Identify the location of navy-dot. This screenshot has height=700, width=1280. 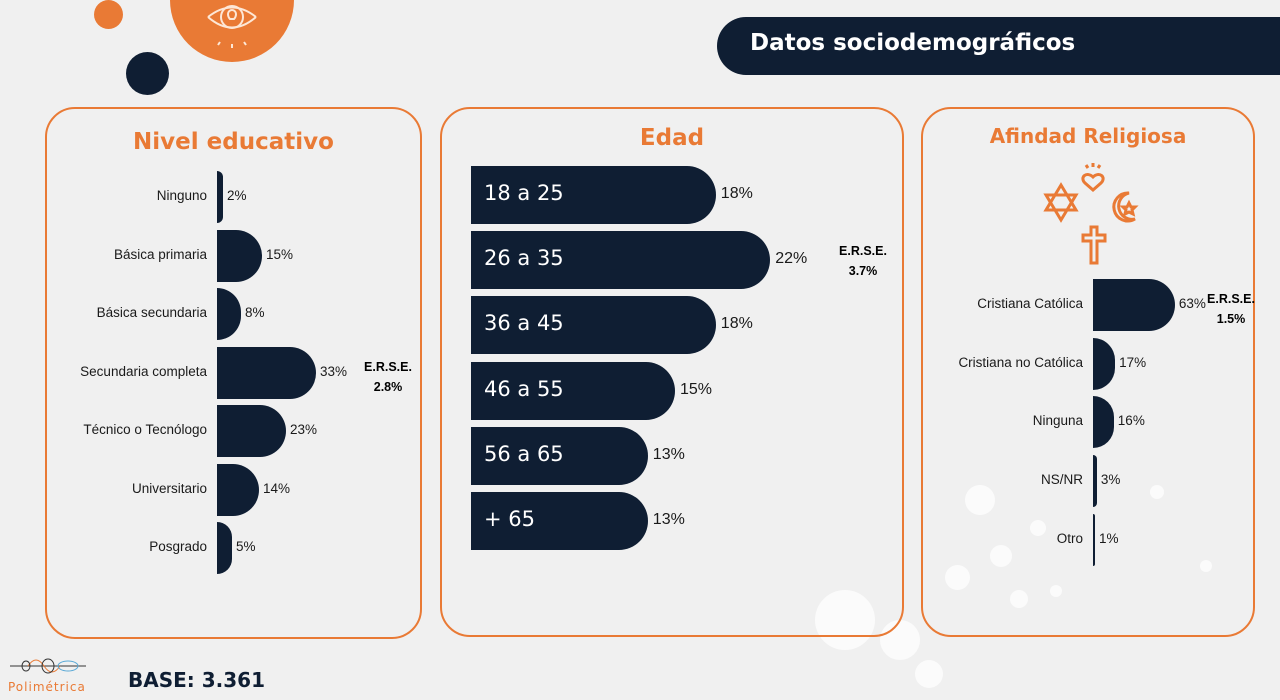
(147, 73).